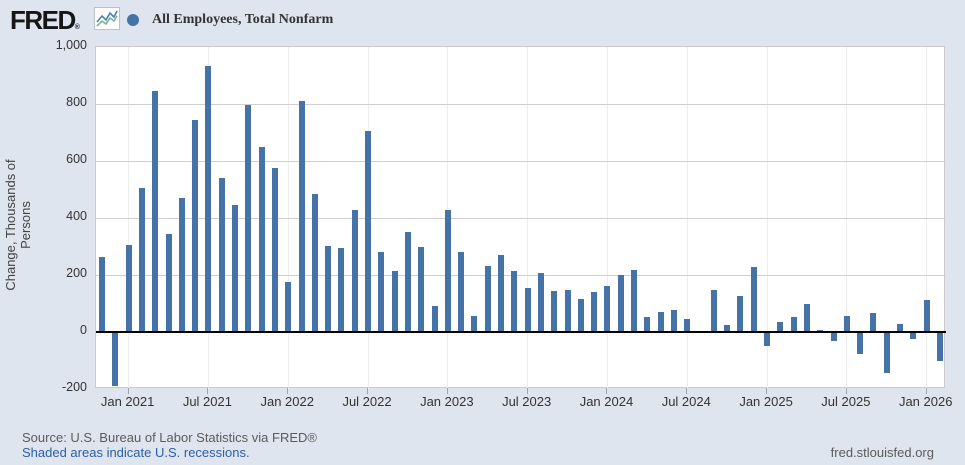 This screenshot has height=465, width=965. What do you see at coordinates (45, 20) in the screenshot?
I see `fred-logo: FRED®` at bounding box center [45, 20].